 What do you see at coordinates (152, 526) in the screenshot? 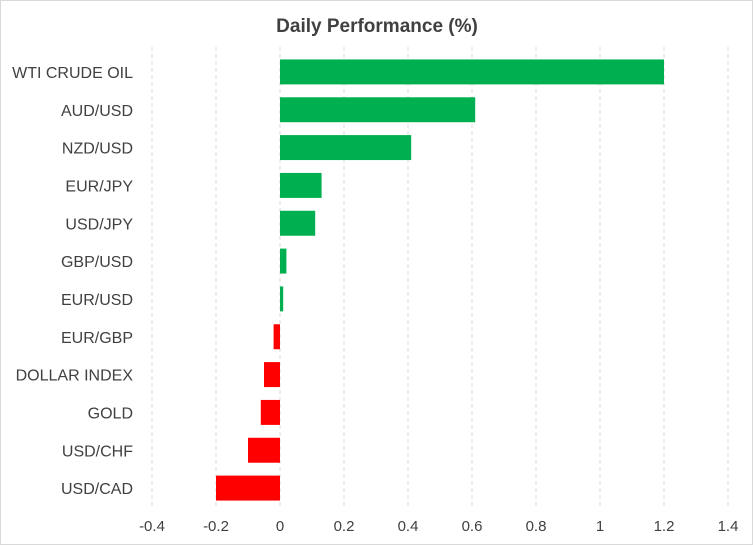
I see `x-tick-label: -0.4` at bounding box center [152, 526].